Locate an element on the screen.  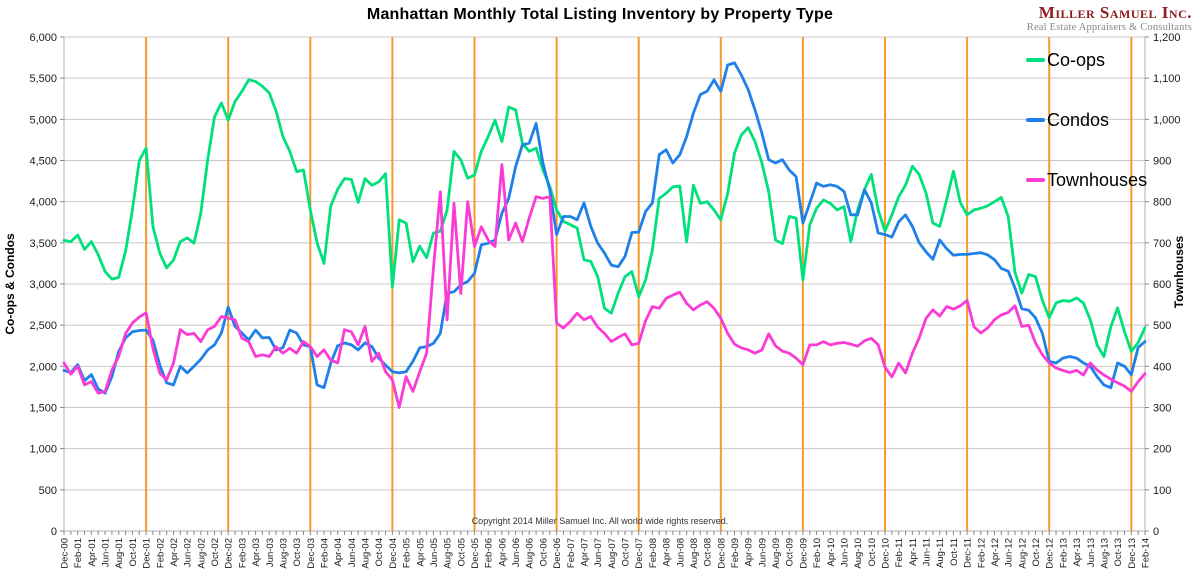
svg-text: Jun-02 is located at coordinates (188, 552).